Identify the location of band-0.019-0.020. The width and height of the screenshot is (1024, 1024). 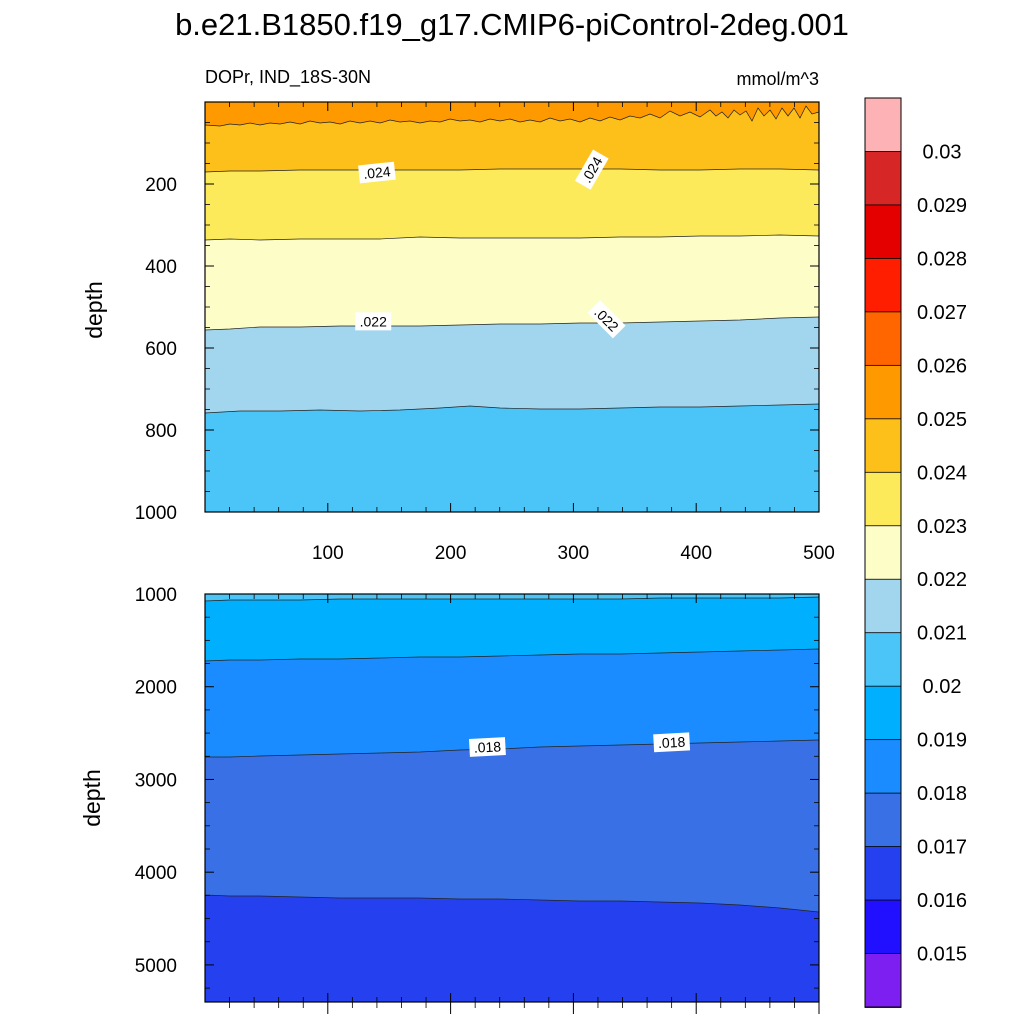
(512, 627).